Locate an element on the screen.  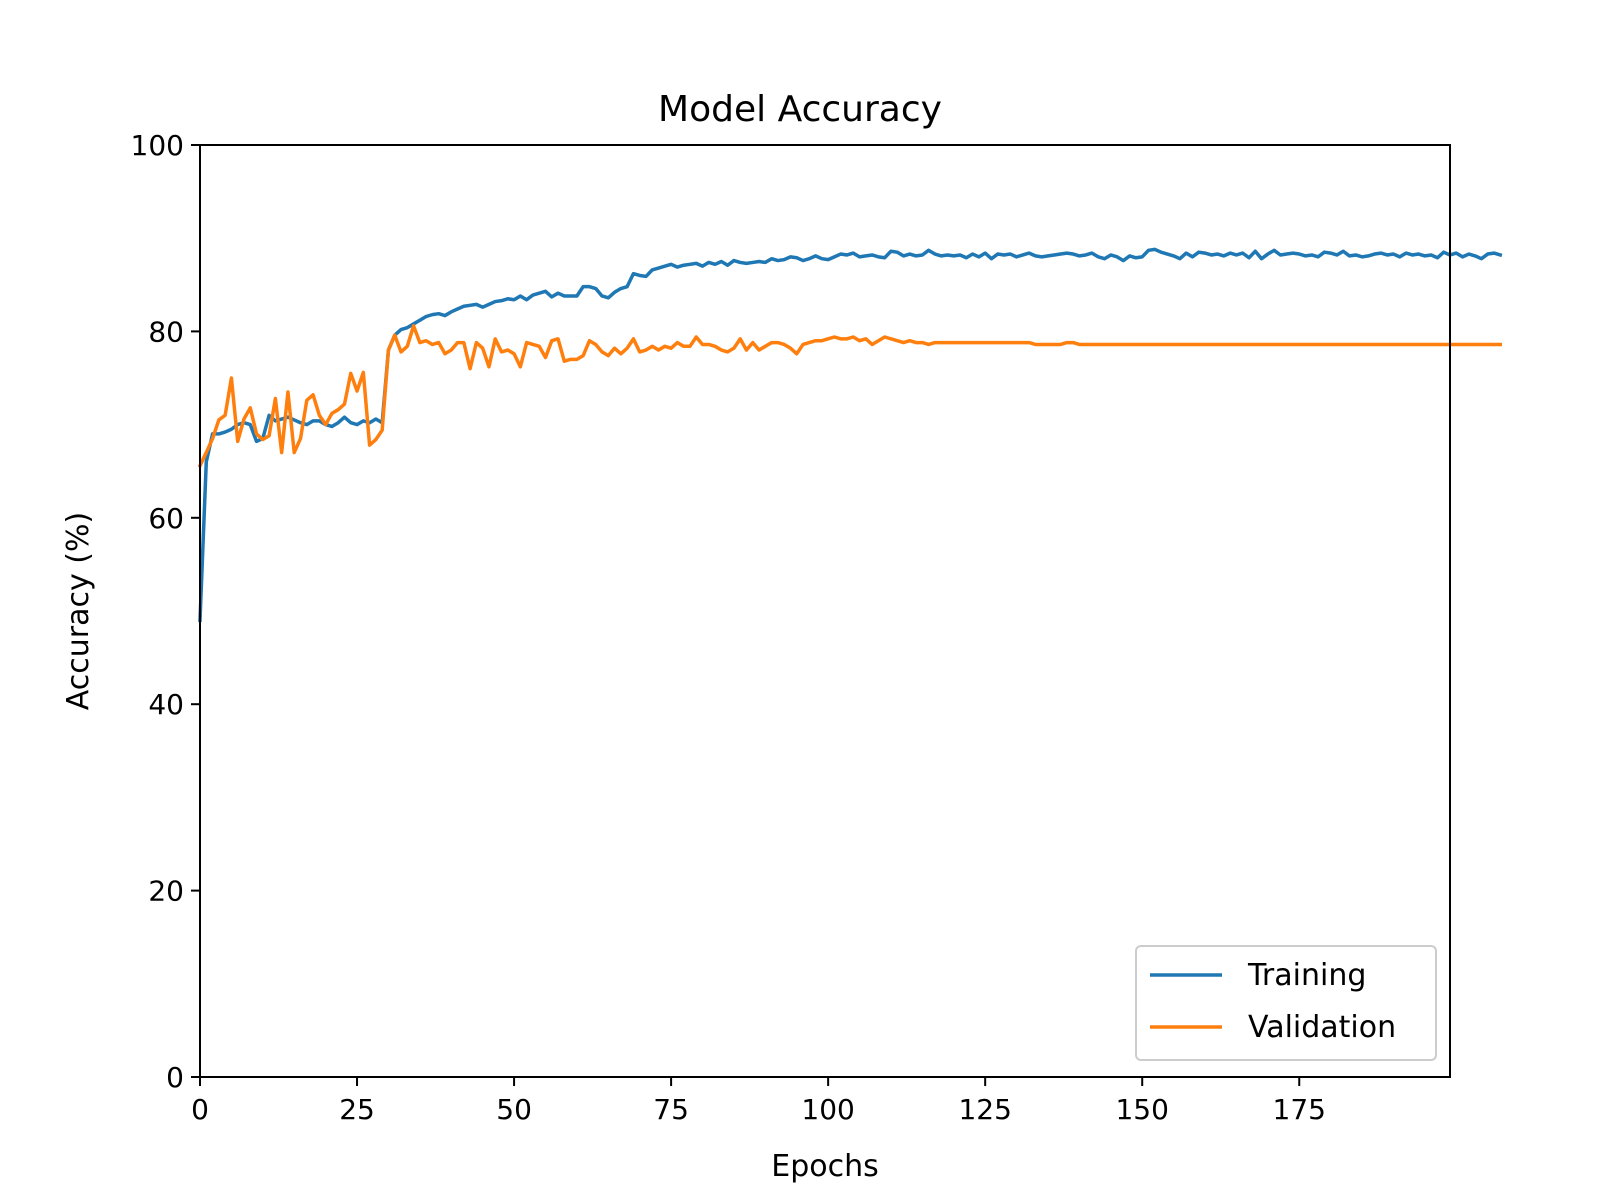
y-axis-label: Accuracy (%) is located at coordinates (78, 611).